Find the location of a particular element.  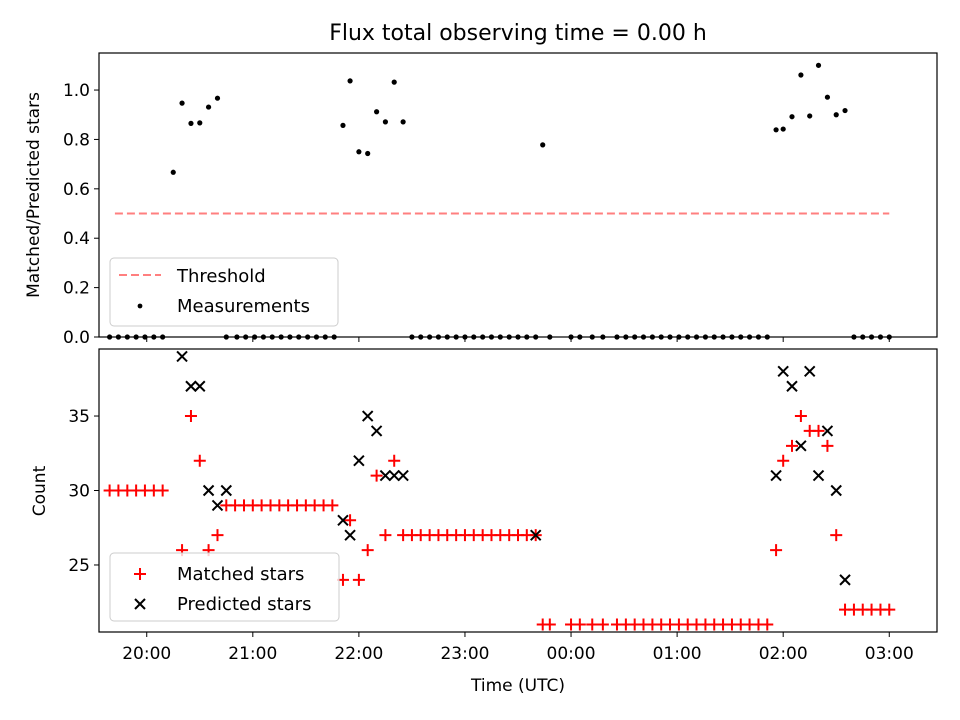

top-y-tick-label: 0.0 is located at coordinates (76, 338).